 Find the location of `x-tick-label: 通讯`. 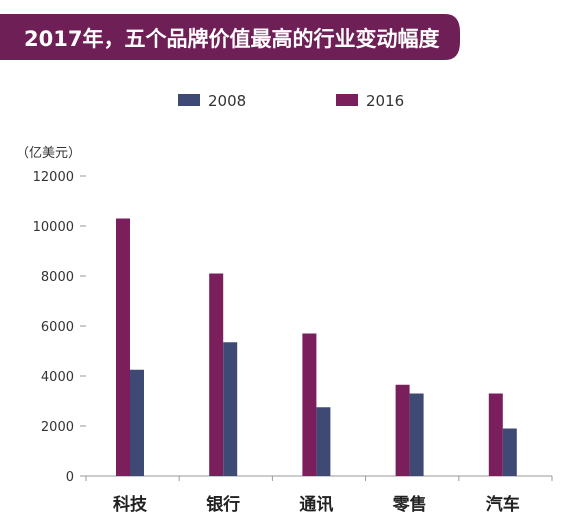

x-tick-label: 通讯 is located at coordinates (316, 505).